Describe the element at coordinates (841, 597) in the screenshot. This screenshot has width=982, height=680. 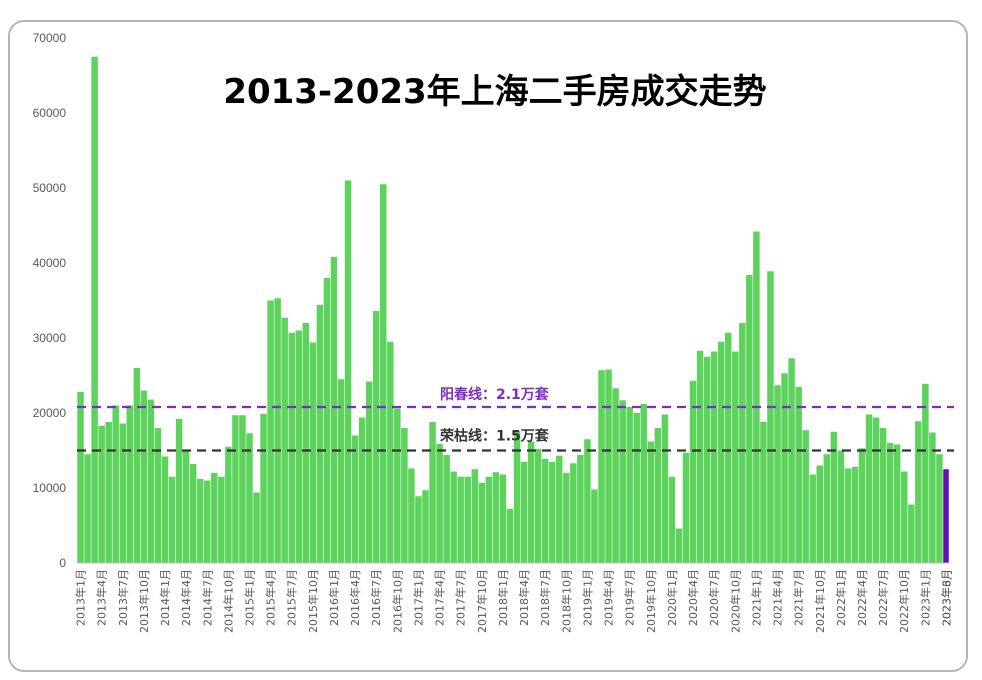
I see `x-tick-label: 2022年1月` at that location.